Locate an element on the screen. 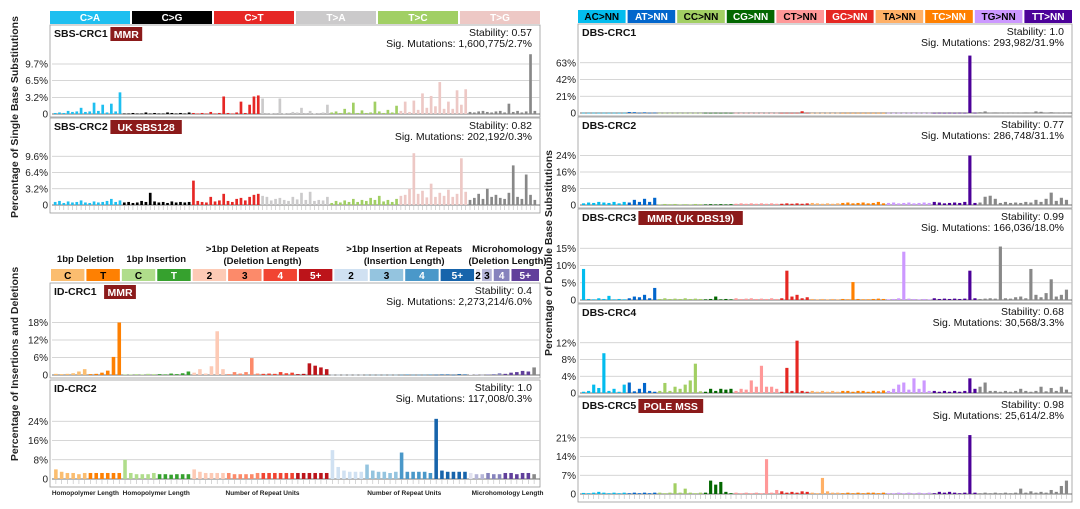 The width and height of the screenshot is (1080, 509). y-tick-label: 24% is located at coordinates (38, 422).